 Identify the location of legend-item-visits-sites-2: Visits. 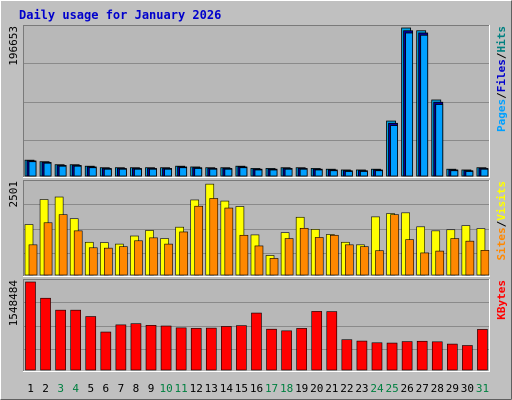
(501, 201).